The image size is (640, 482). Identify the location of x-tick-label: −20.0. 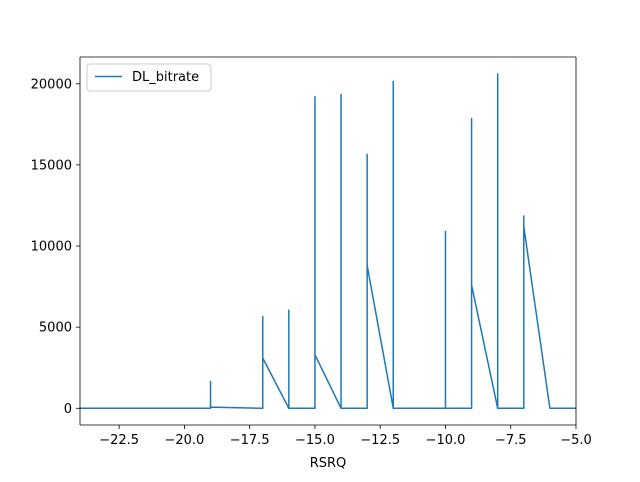
(184, 440).